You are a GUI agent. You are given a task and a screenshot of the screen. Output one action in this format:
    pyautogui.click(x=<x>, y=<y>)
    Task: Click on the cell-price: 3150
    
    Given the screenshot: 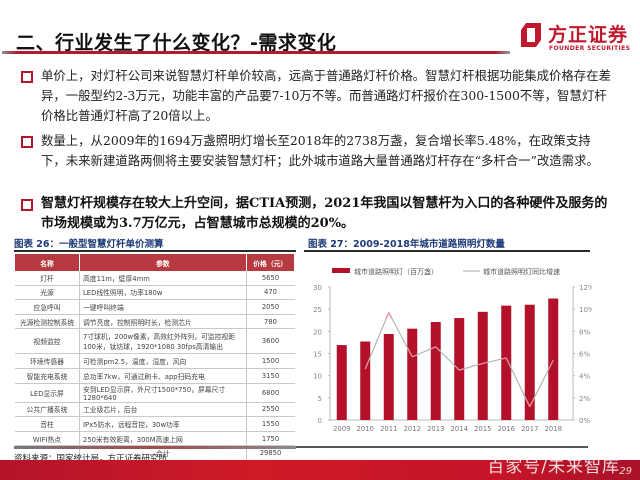 What is the action you would take?
    pyautogui.click(x=270, y=376)
    